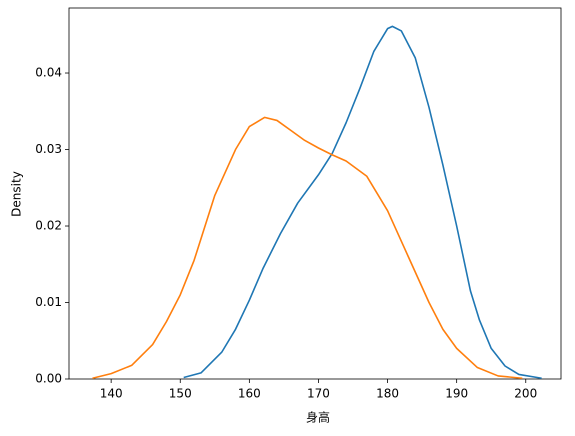 This screenshot has width=575, height=436. What do you see at coordinates (456, 394) in the screenshot?
I see `x-tick-label: 190` at bounding box center [456, 394].